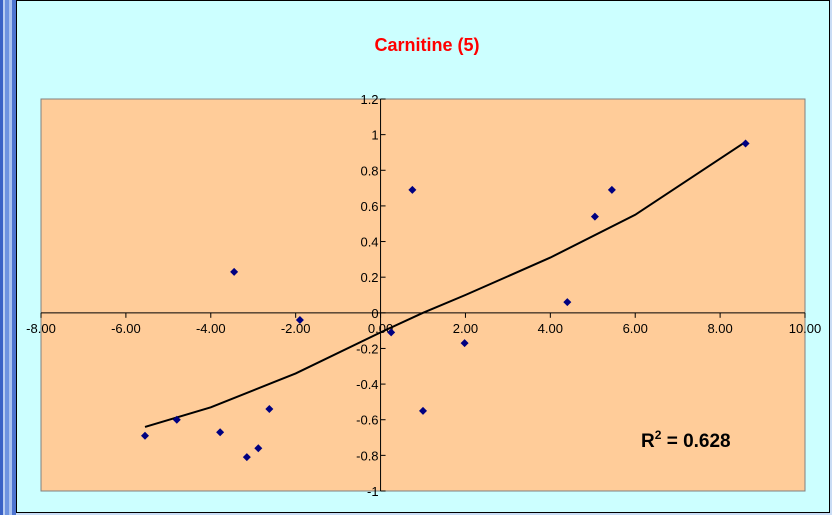  What do you see at coordinates (296, 328) in the screenshot?
I see `x-tick-label: -2.00` at bounding box center [296, 328].